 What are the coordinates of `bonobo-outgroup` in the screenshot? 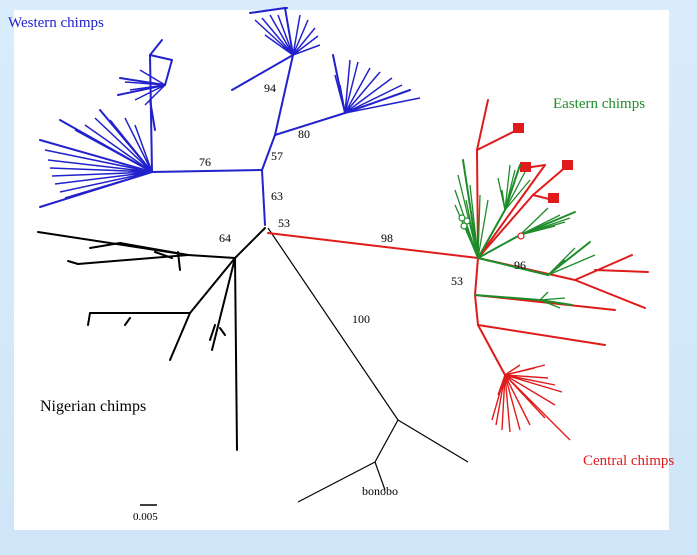 It's located at (368, 365).